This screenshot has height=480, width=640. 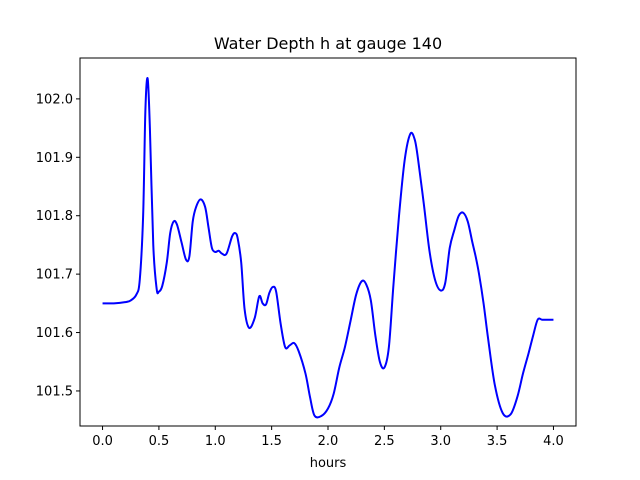 What do you see at coordinates (54, 158) in the screenshot?
I see `y-tick-label: 101.9` at bounding box center [54, 158].